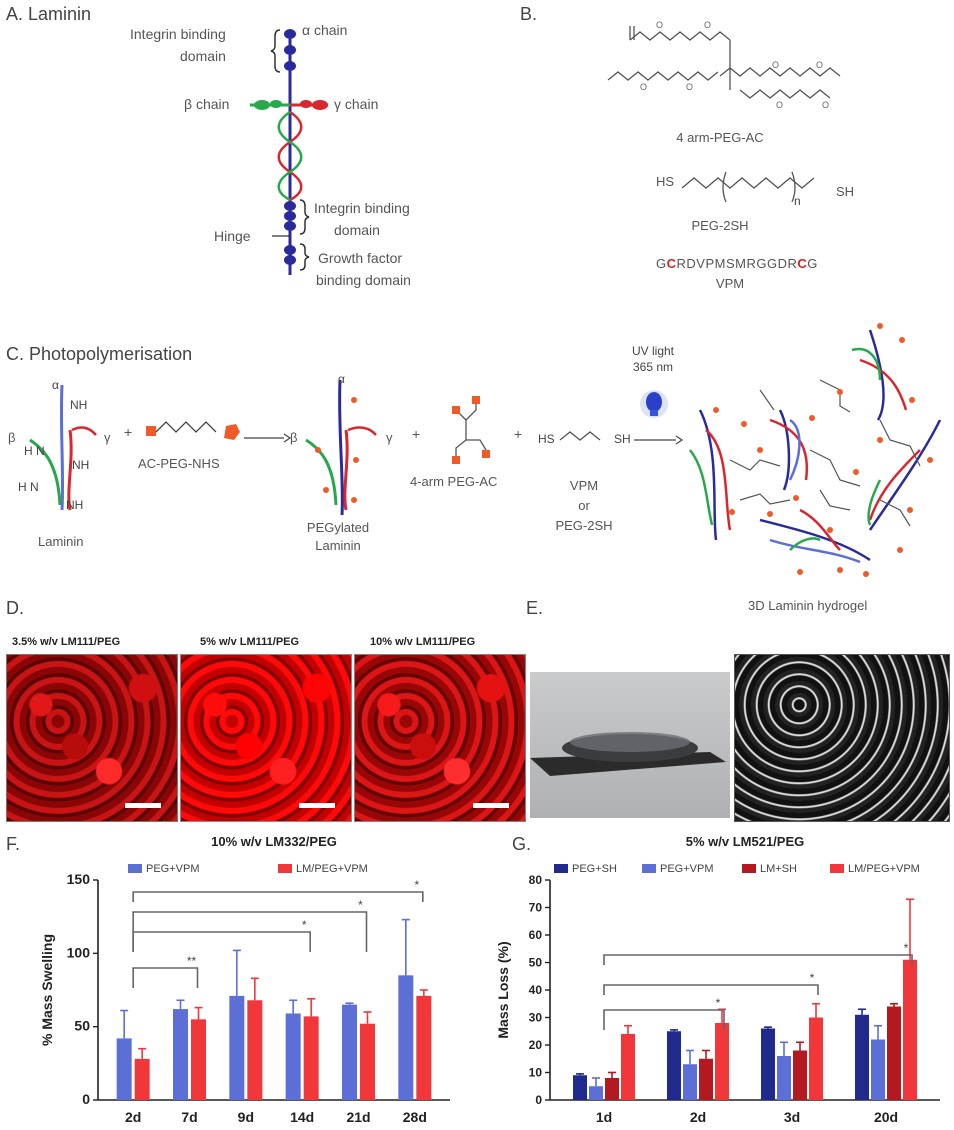 This screenshot has height=1130, width=954. Describe the element at coordinates (107, 437) in the screenshot. I see `laminin-gamma-symbol: γ` at that location.